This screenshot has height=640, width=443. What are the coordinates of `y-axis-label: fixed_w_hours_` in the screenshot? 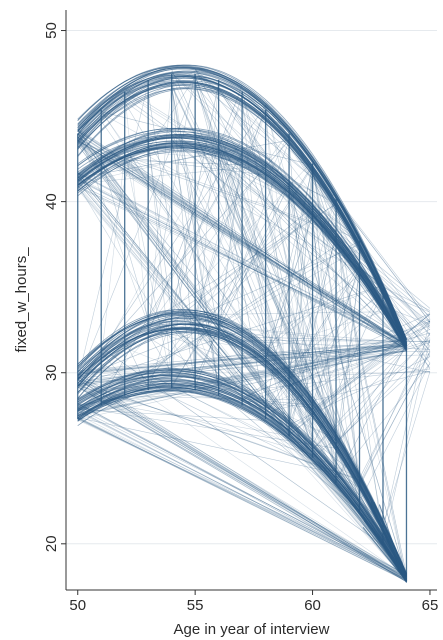 It's located at (21, 300).